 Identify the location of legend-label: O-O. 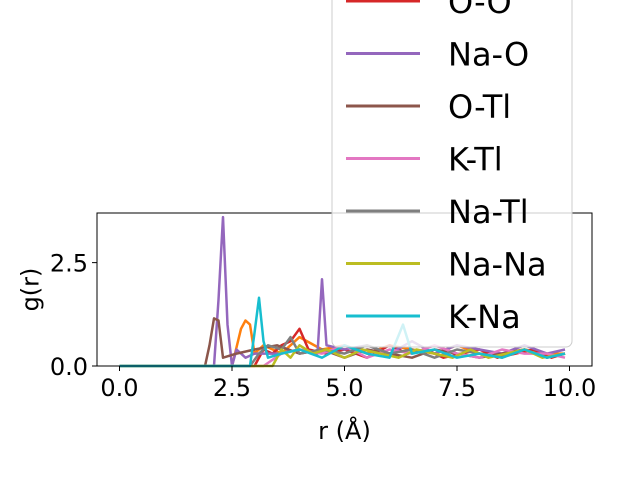
(480, 10).